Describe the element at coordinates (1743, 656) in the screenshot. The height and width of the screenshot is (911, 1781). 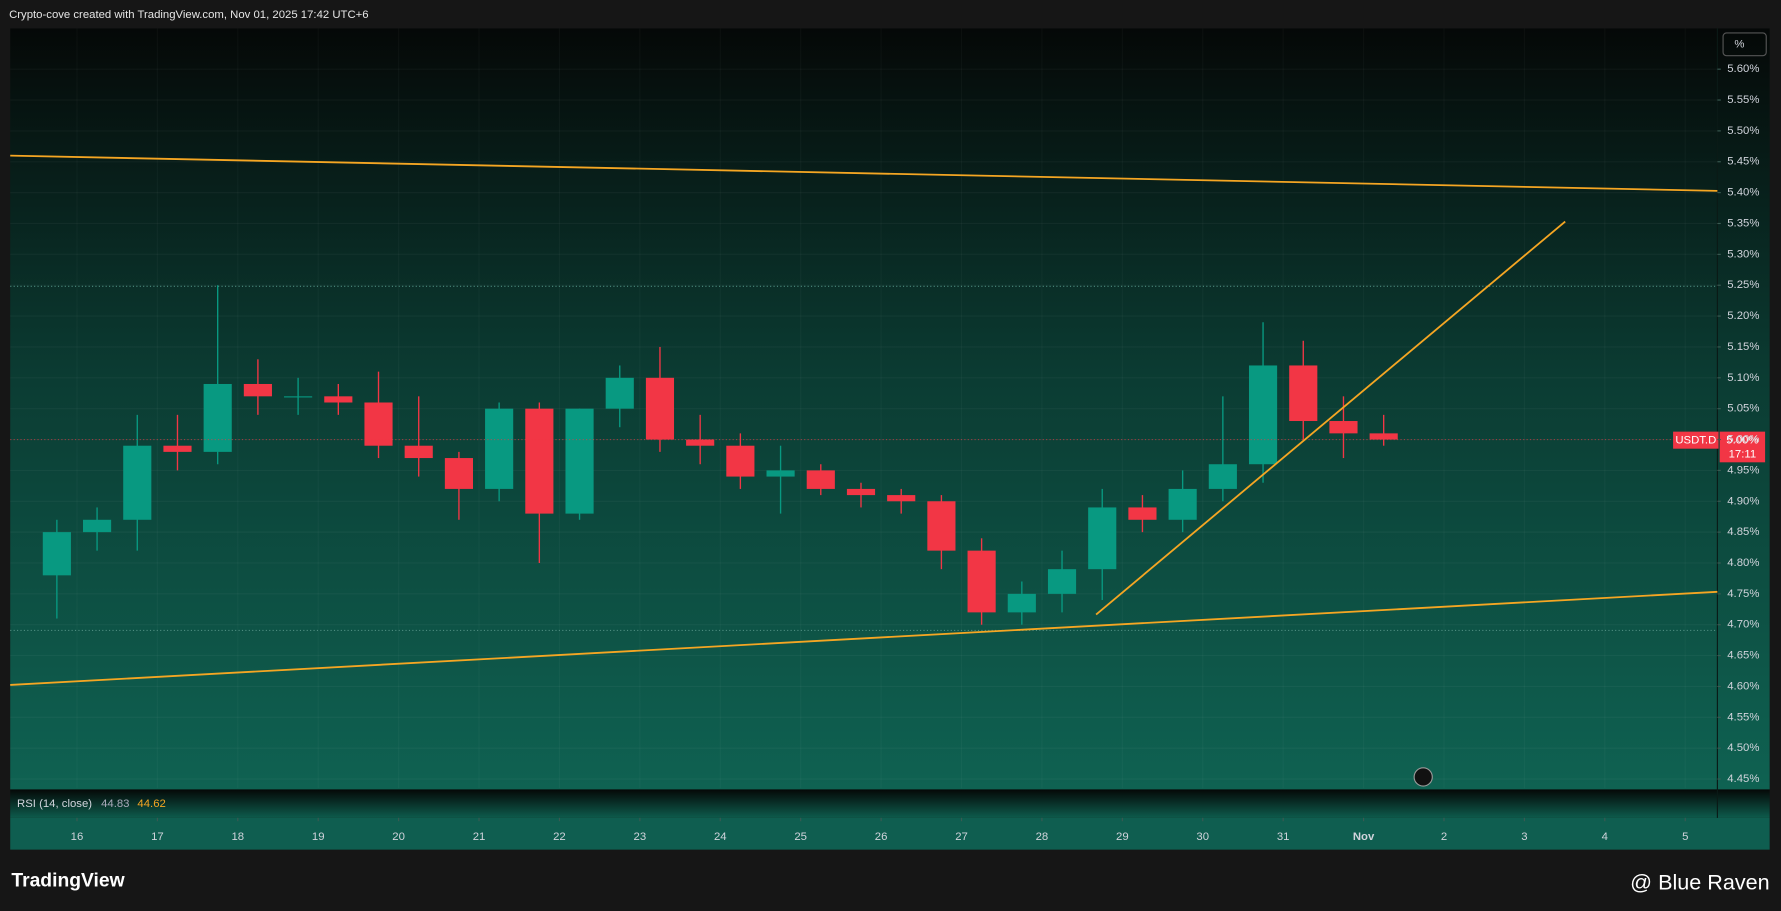
I see `y-tick-label: 4.65%` at that location.